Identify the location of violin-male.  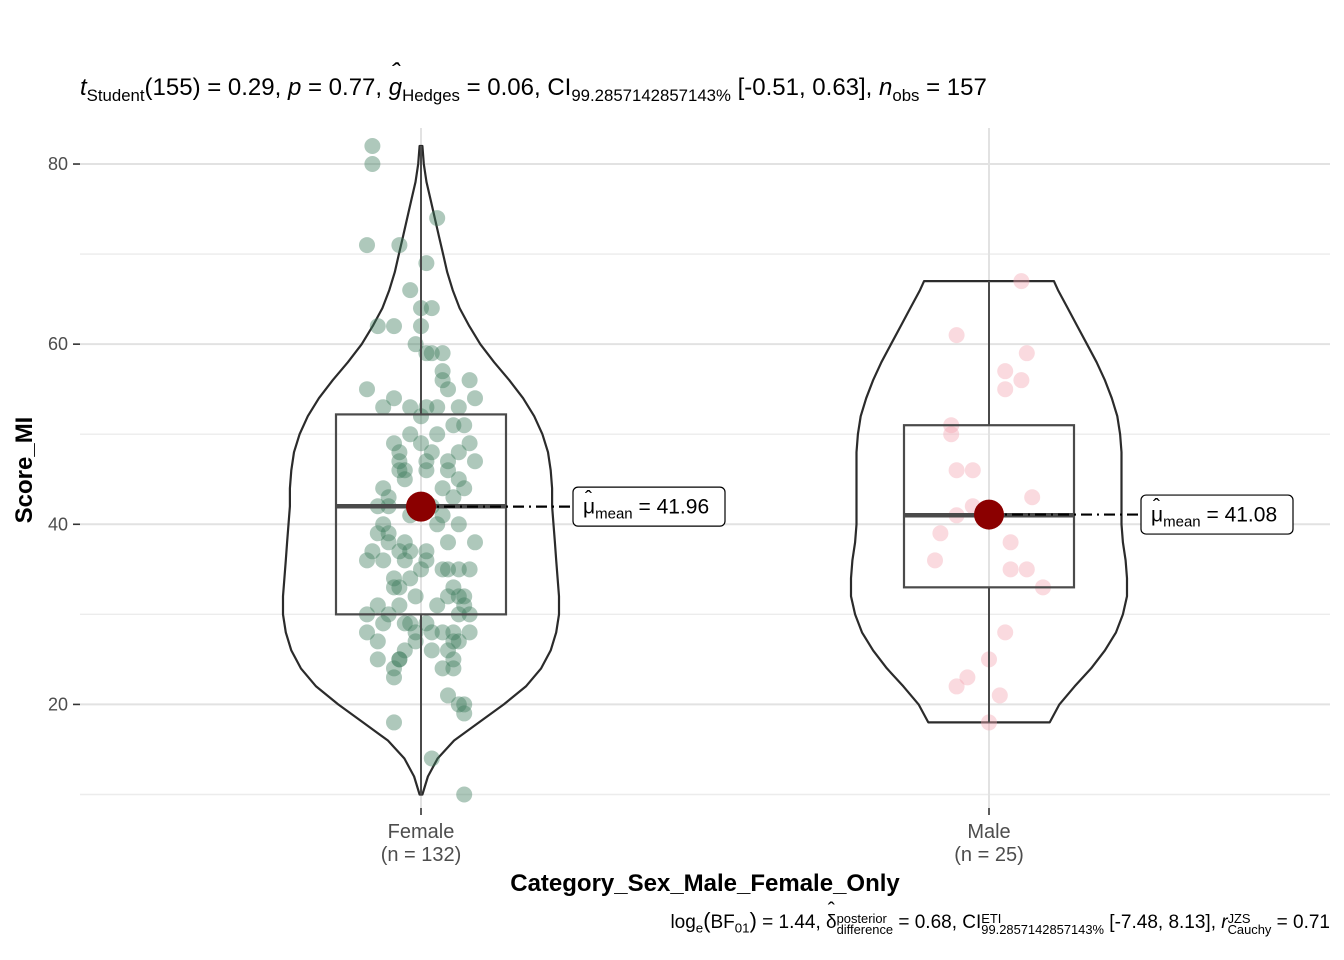
(989, 502).